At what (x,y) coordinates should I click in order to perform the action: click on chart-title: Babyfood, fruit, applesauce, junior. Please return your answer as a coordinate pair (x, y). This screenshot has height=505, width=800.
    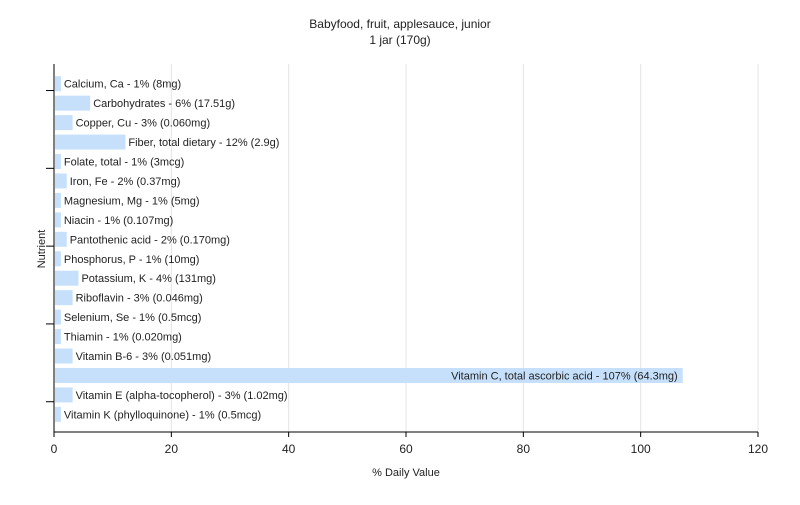
    Looking at the image, I should click on (399, 24).